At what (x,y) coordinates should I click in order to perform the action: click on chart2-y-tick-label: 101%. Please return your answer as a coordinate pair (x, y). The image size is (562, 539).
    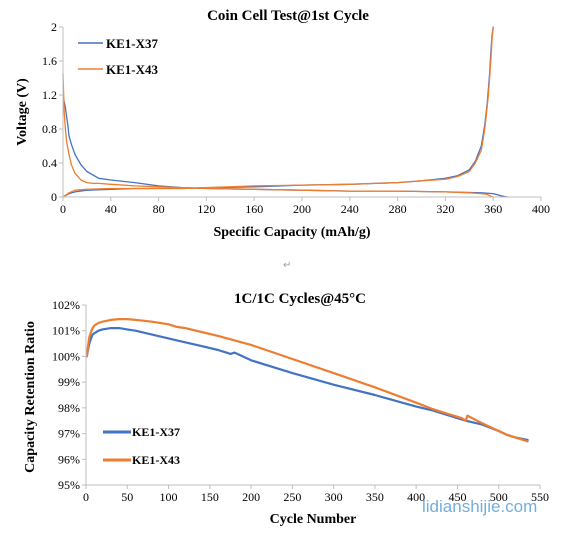
    Looking at the image, I should click on (66, 331).